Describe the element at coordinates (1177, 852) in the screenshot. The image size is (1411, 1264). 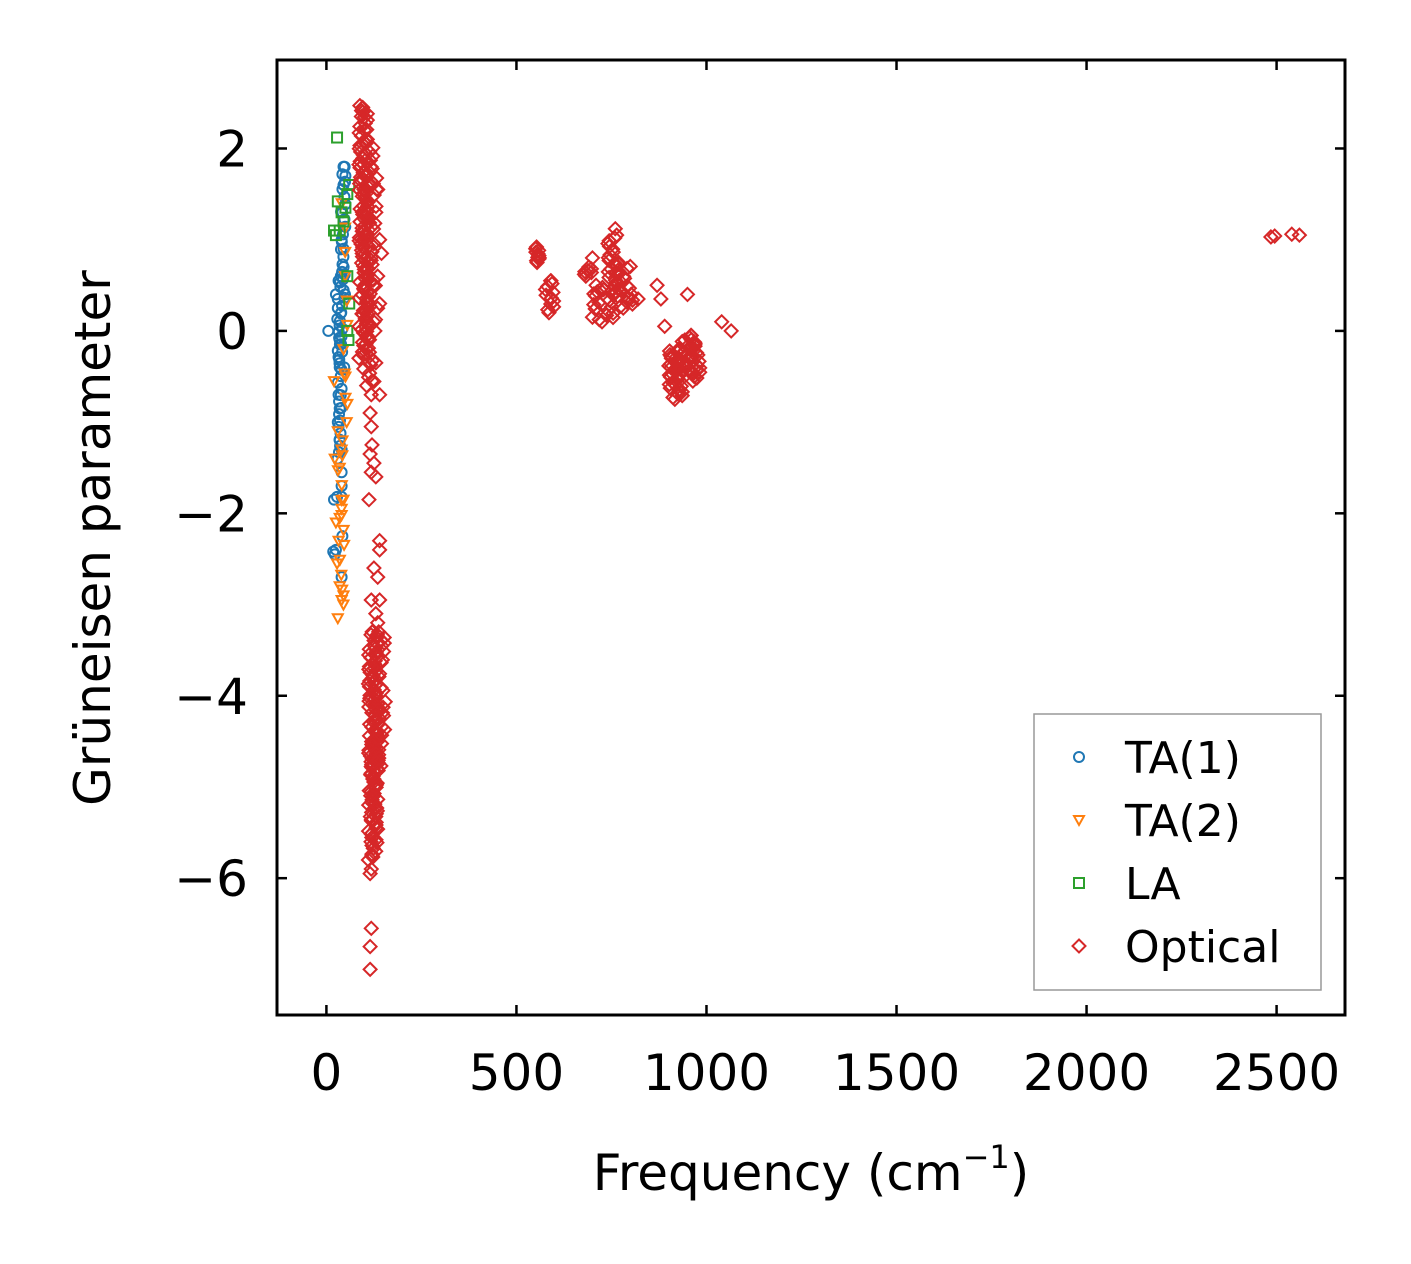
I see `legend-box` at that location.